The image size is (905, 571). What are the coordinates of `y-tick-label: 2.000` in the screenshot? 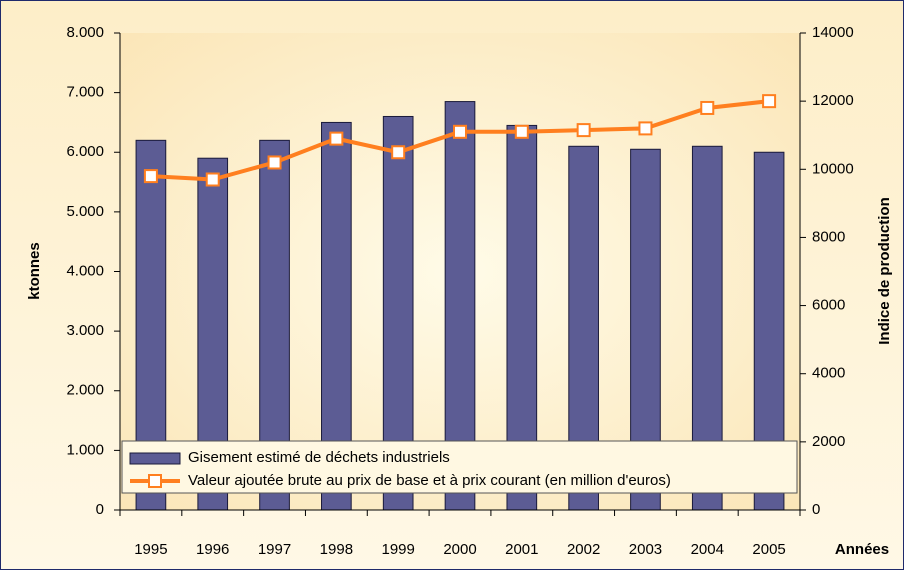 It's located at (85, 390).